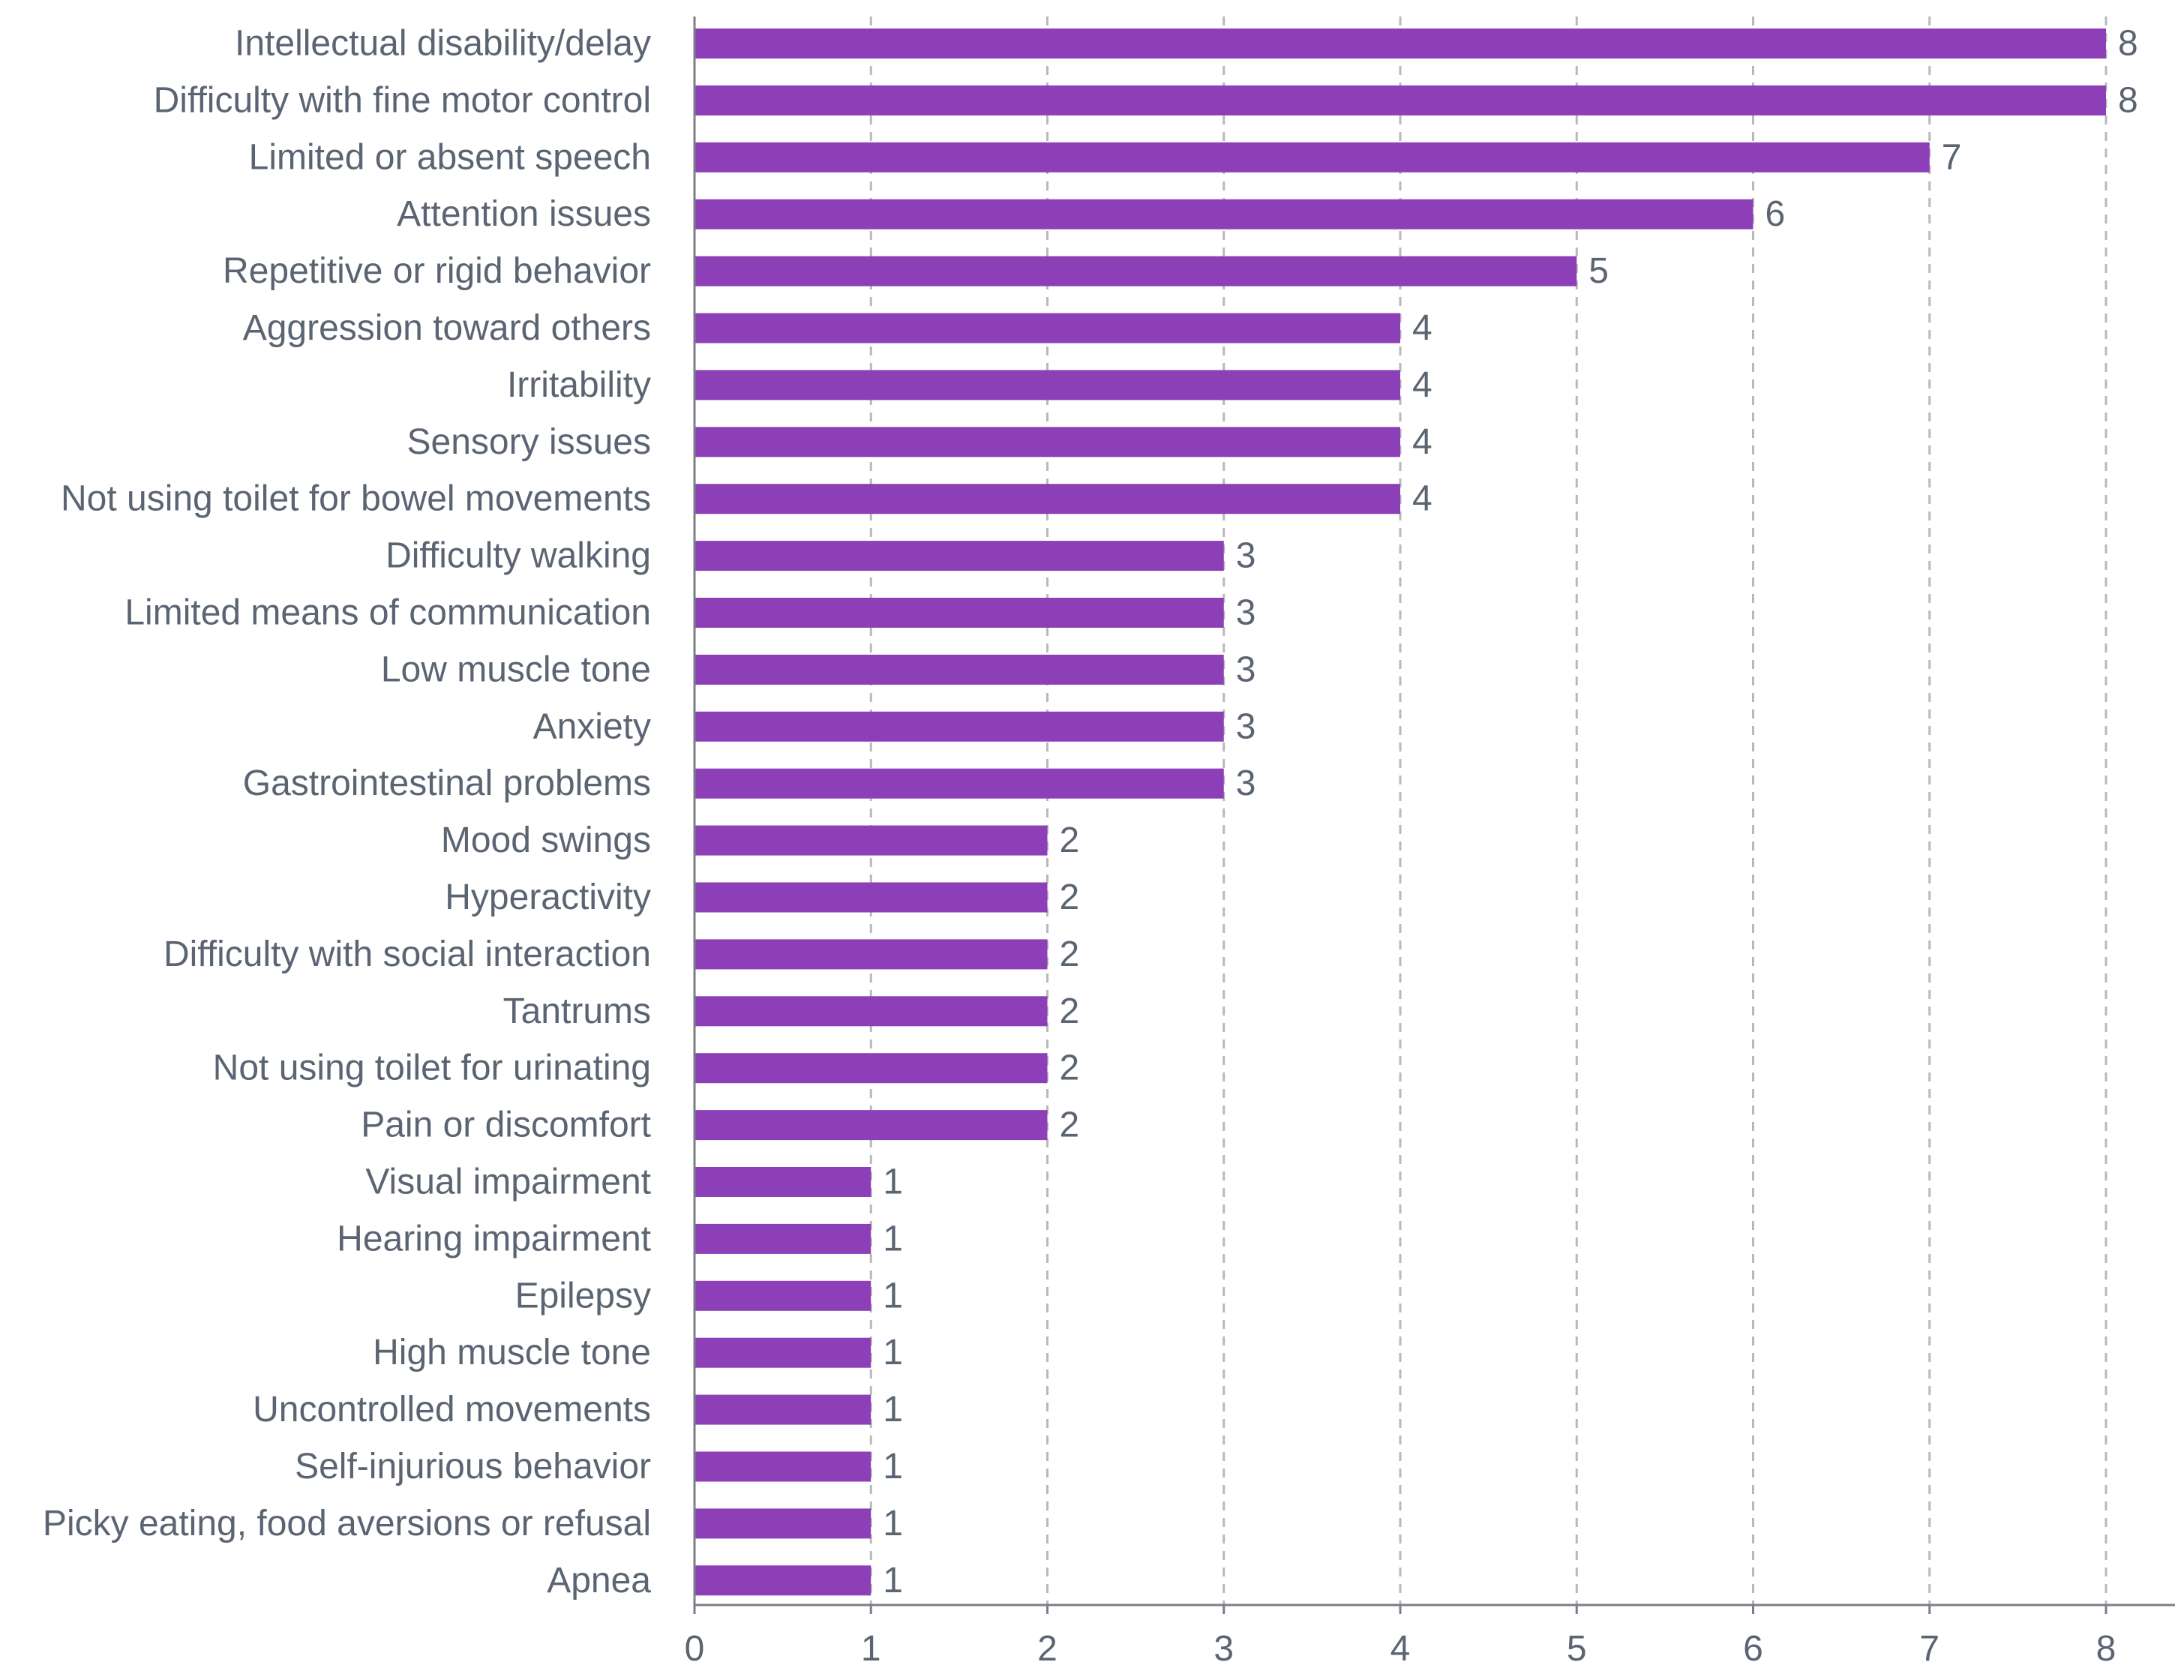 The height and width of the screenshot is (1680, 2184). What do you see at coordinates (1753, 1649) in the screenshot?
I see `x-tick-label: 6` at bounding box center [1753, 1649].